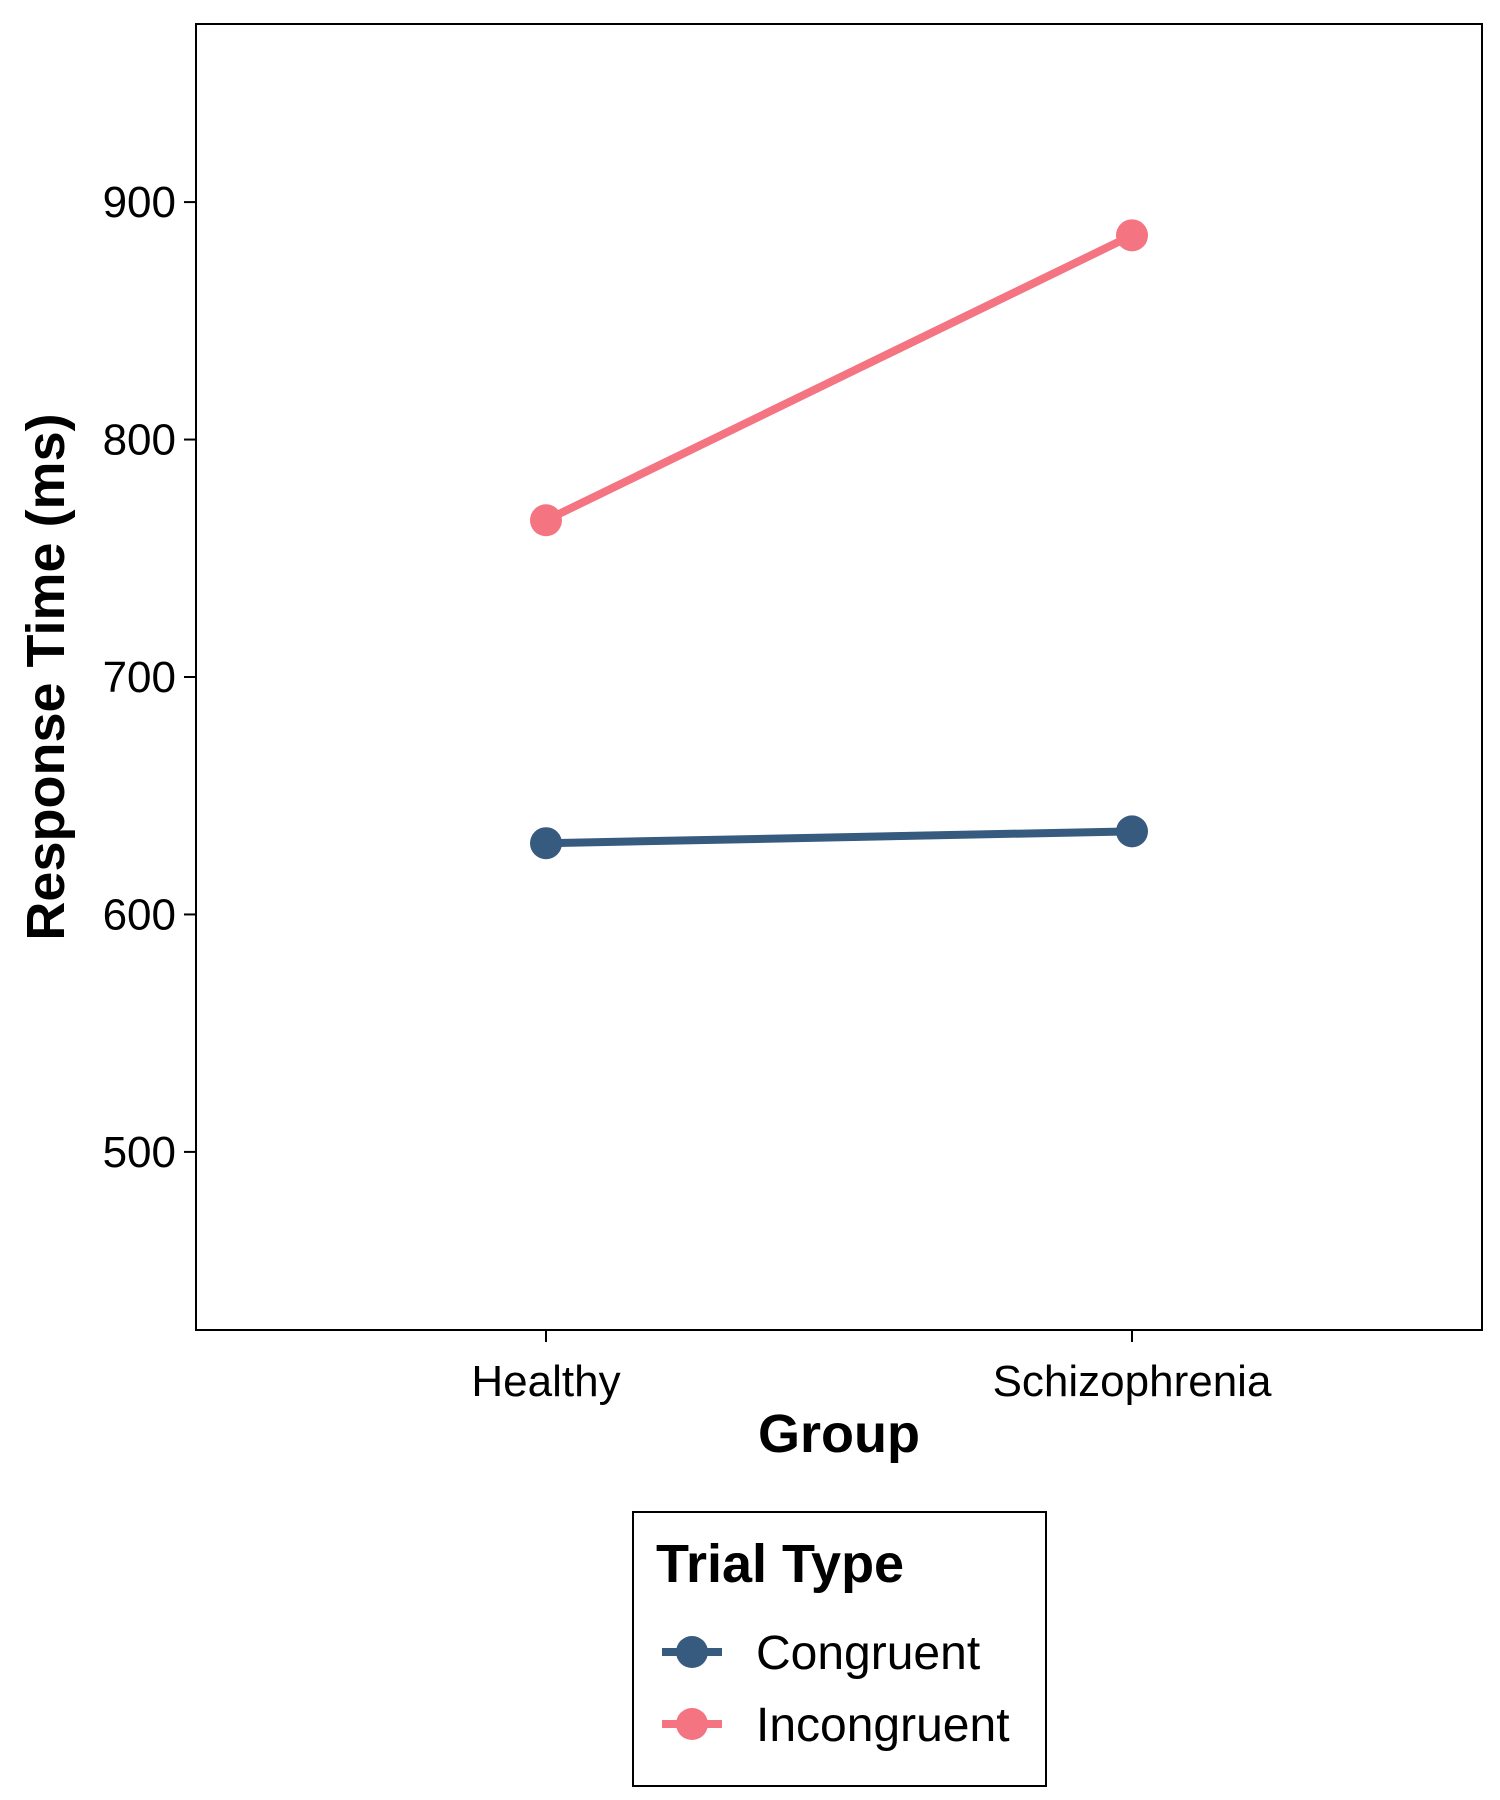  I want to click on data-point-incongruent-schizophrenia, so click(1132, 235).